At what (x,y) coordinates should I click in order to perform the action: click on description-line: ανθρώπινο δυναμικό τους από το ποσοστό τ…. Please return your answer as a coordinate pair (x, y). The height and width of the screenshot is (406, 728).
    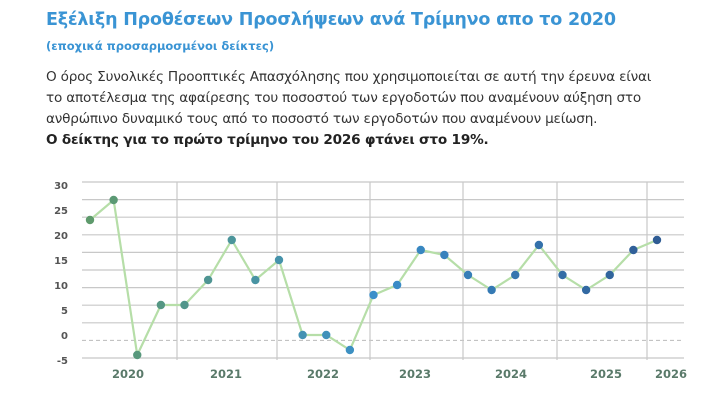
    Looking at the image, I should click on (322, 119).